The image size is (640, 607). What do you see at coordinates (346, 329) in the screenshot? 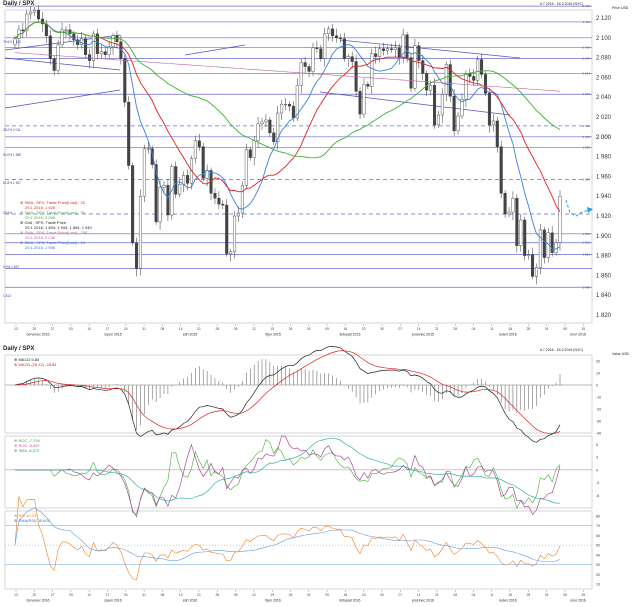
I see `x-tick-label: 16` at bounding box center [346, 329].